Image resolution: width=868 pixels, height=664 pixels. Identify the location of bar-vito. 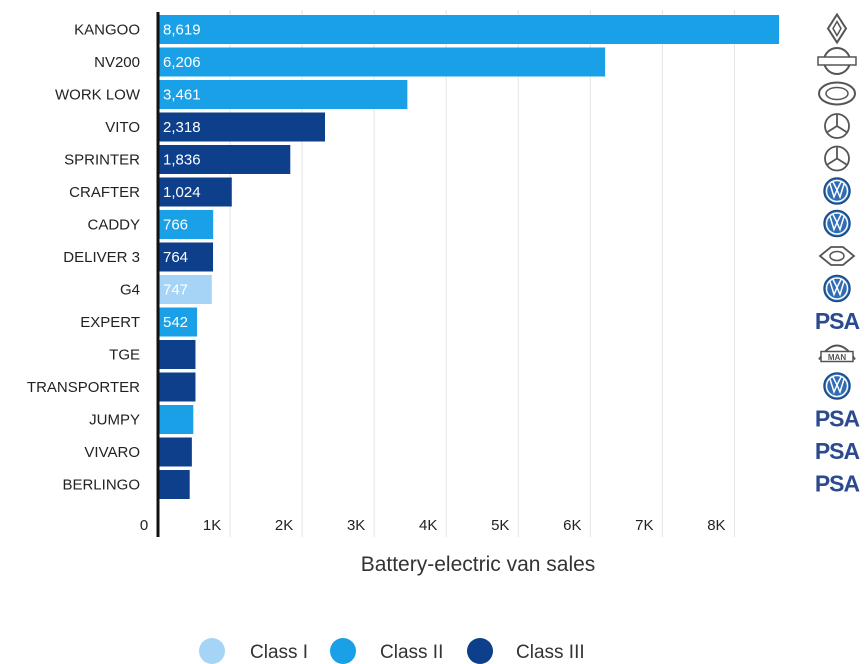
(242, 127).